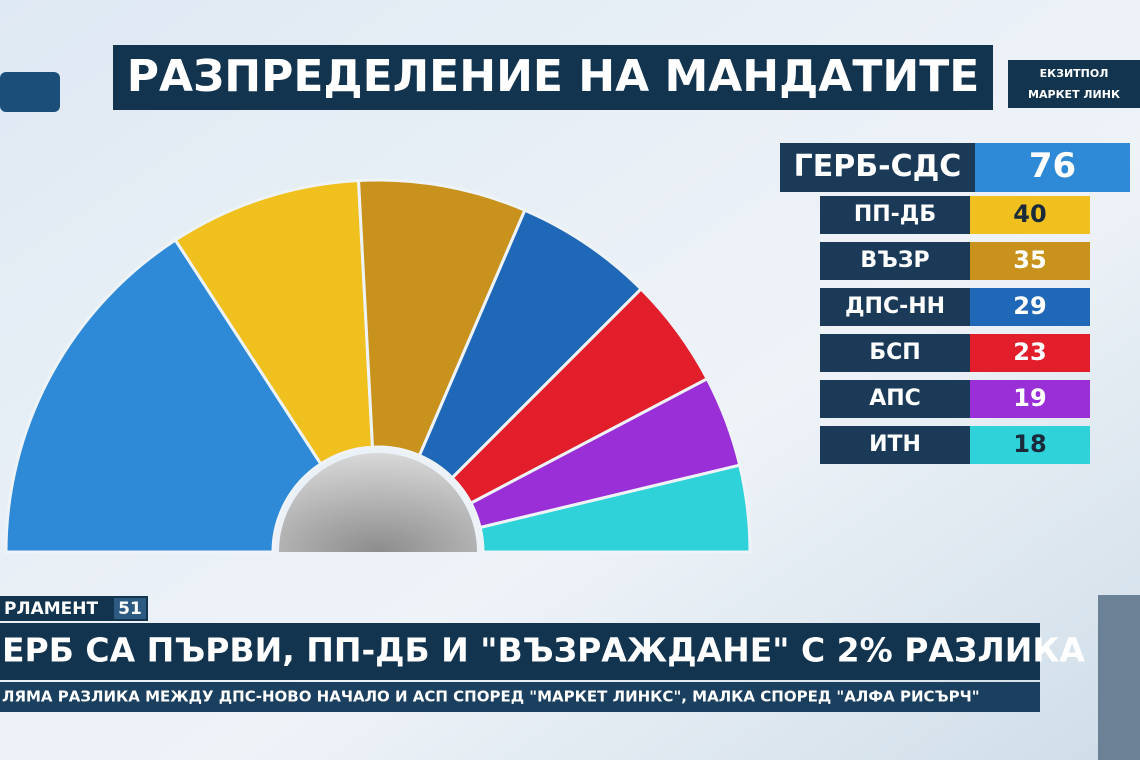 This screenshot has width=1140, height=764. I want to click on subline-bar, so click(520, 697).